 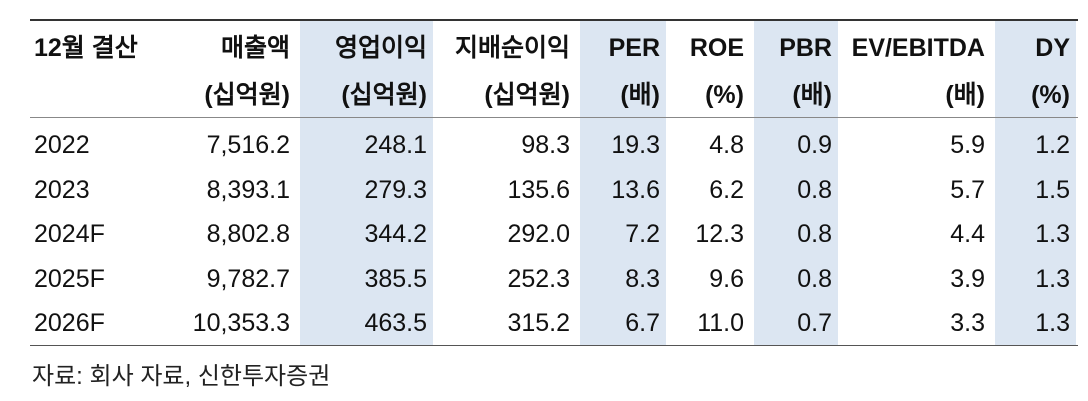 What do you see at coordinates (86, 48) in the screenshot?
I see `header-cell: 12월 결산` at bounding box center [86, 48].